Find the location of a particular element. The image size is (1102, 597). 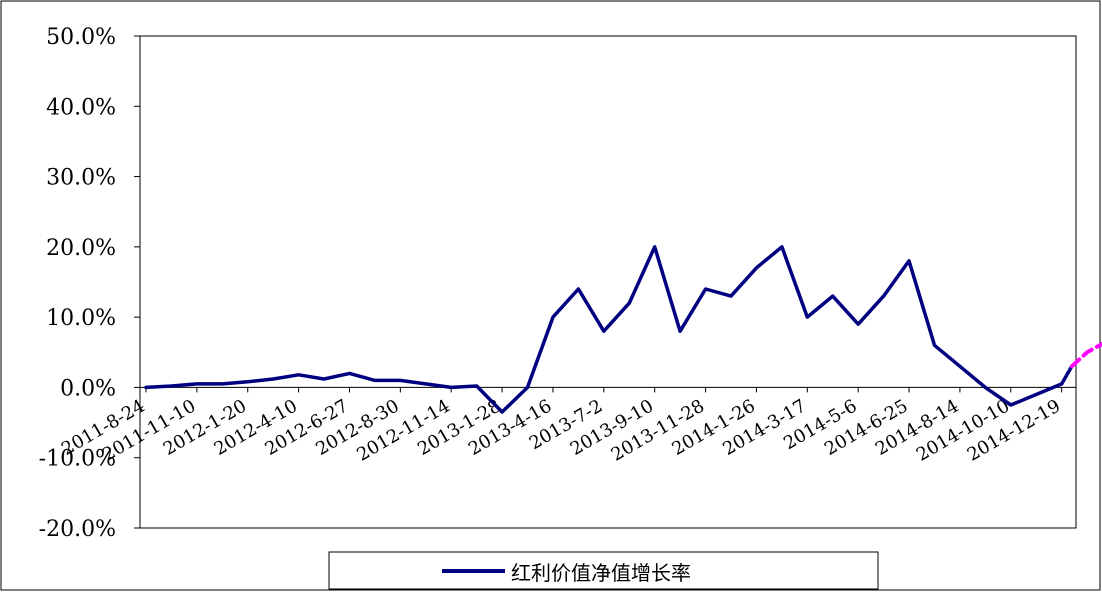

y-tick-label: -10.0% is located at coordinates (77, 459).